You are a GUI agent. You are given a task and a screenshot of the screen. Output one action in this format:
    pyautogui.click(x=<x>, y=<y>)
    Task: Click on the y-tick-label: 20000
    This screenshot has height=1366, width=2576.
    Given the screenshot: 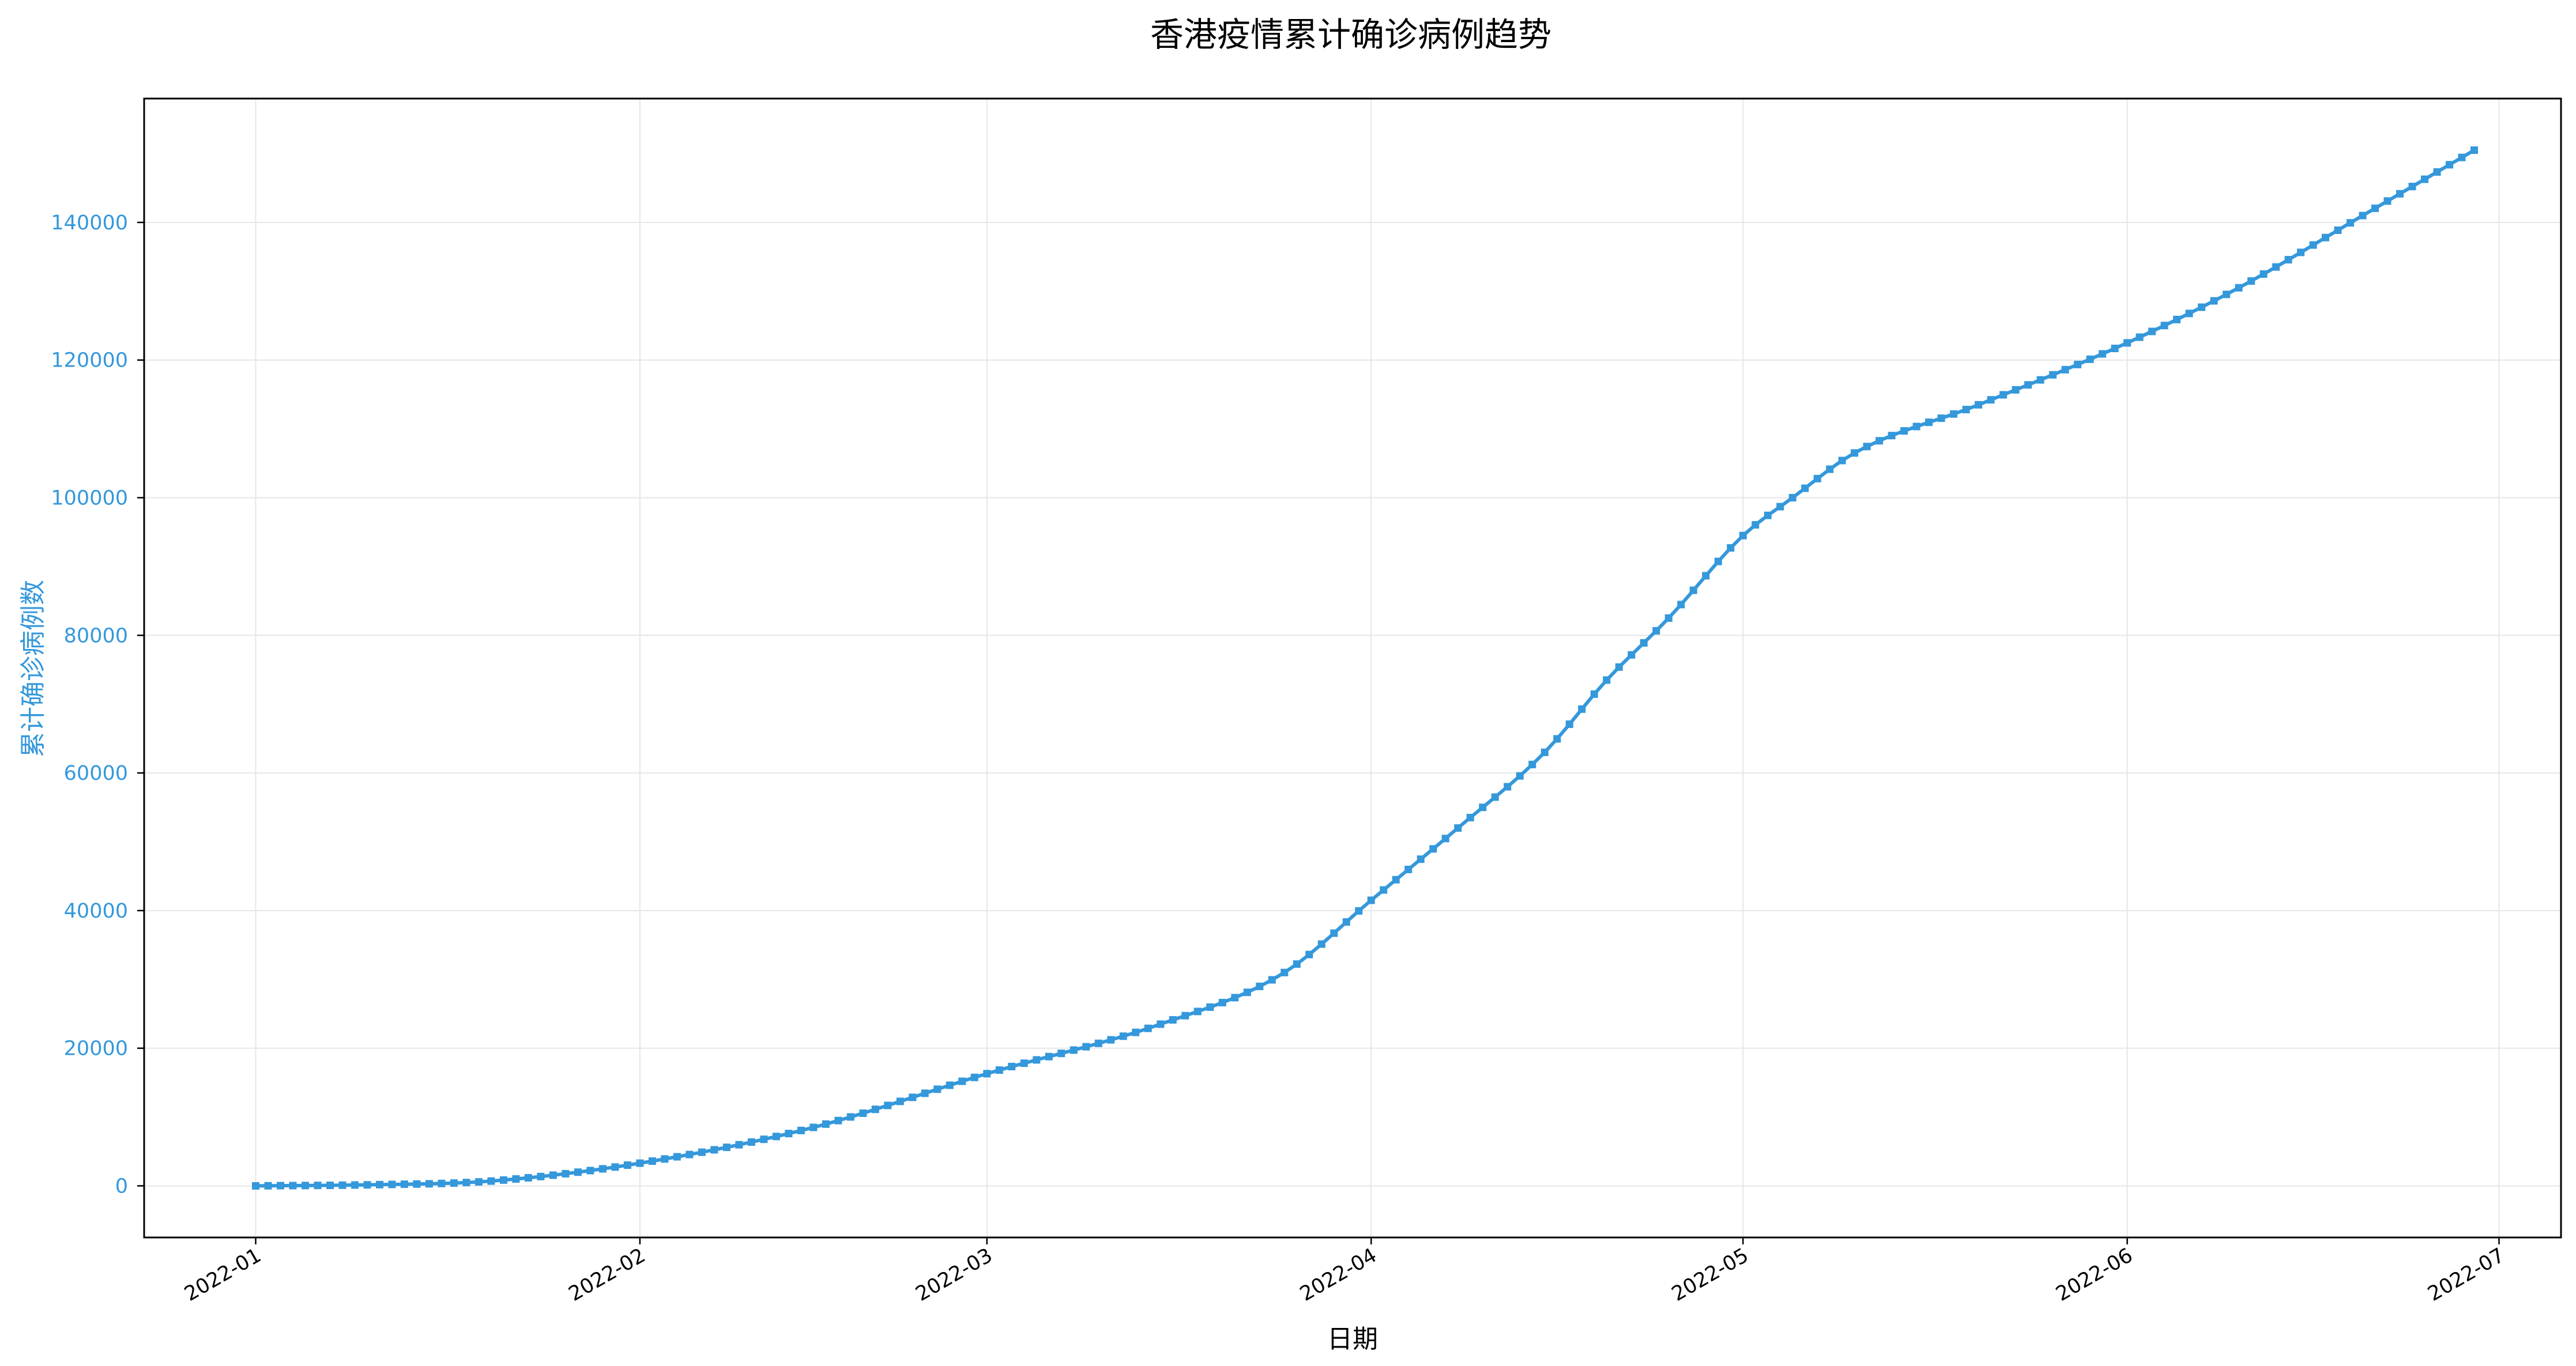 What is the action you would take?
    pyautogui.click(x=96, y=1049)
    